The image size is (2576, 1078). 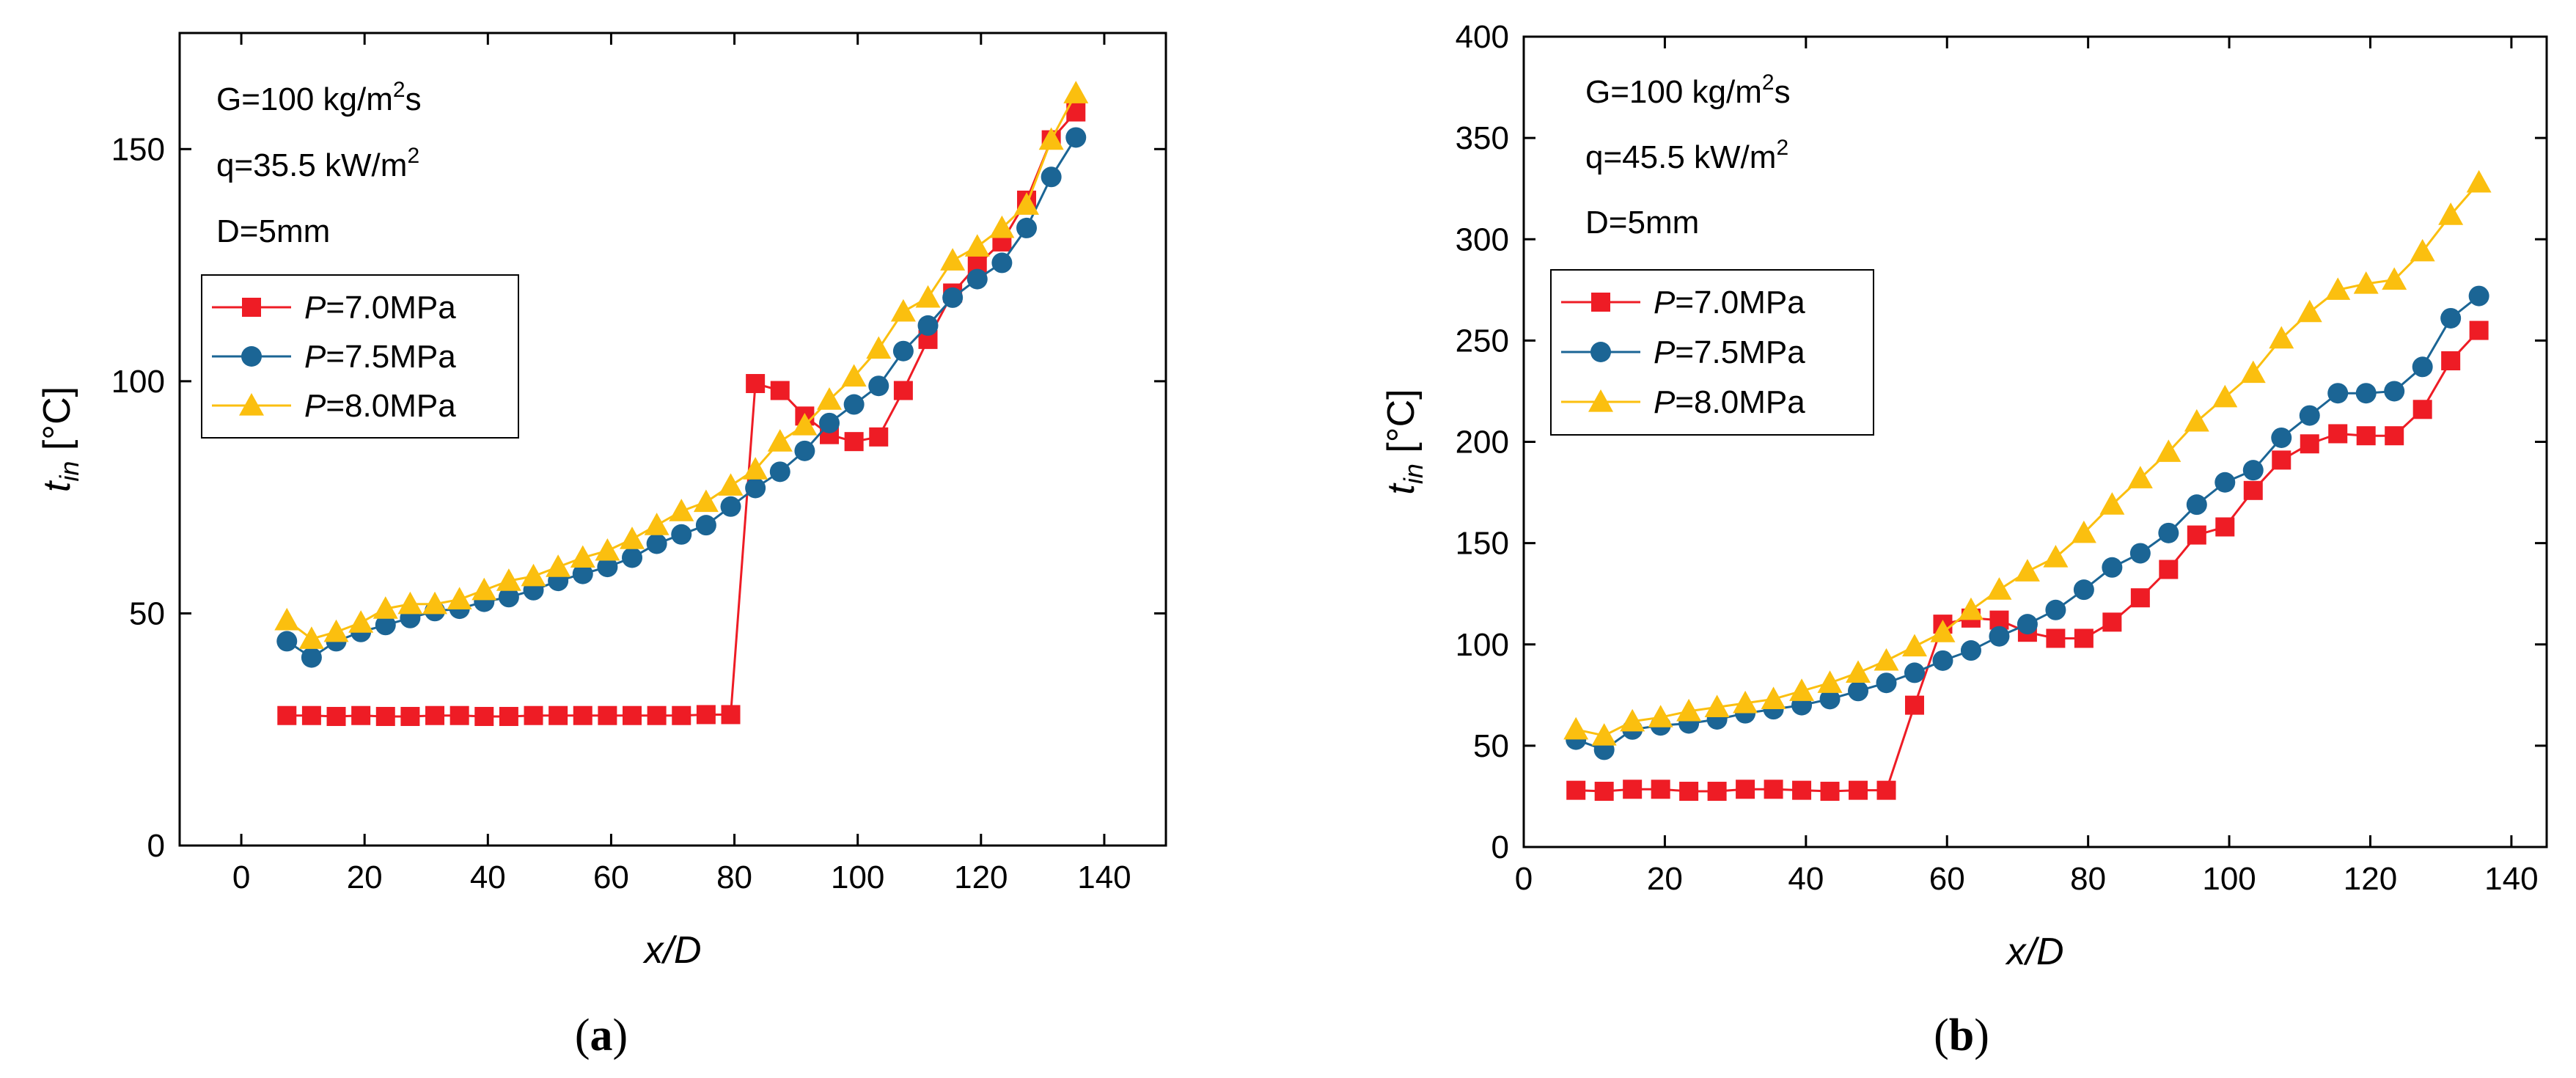 I want to click on legend-label: P=8.0MPa, so click(x=1730, y=402).